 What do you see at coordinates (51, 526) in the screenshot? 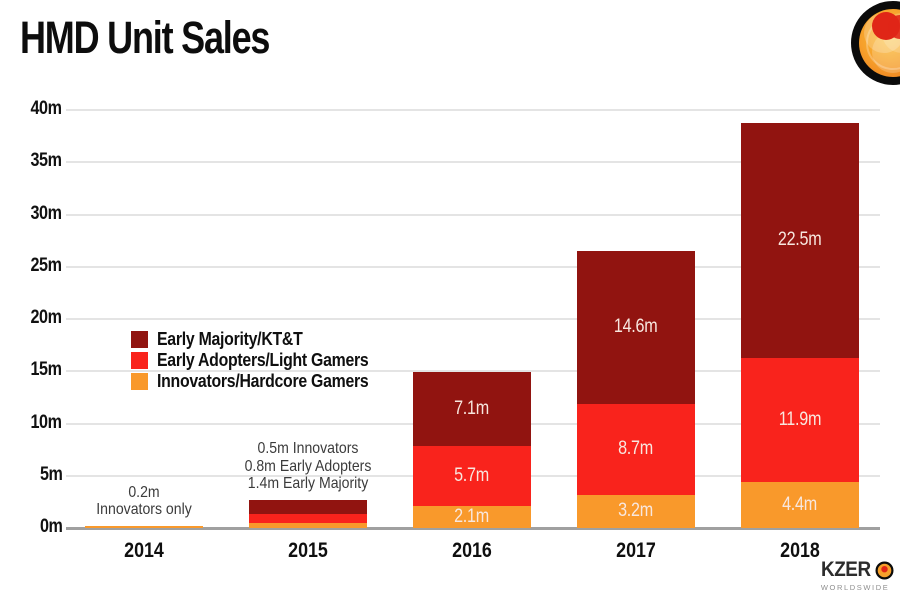
I see `y-tick-text: 0m` at bounding box center [51, 526].